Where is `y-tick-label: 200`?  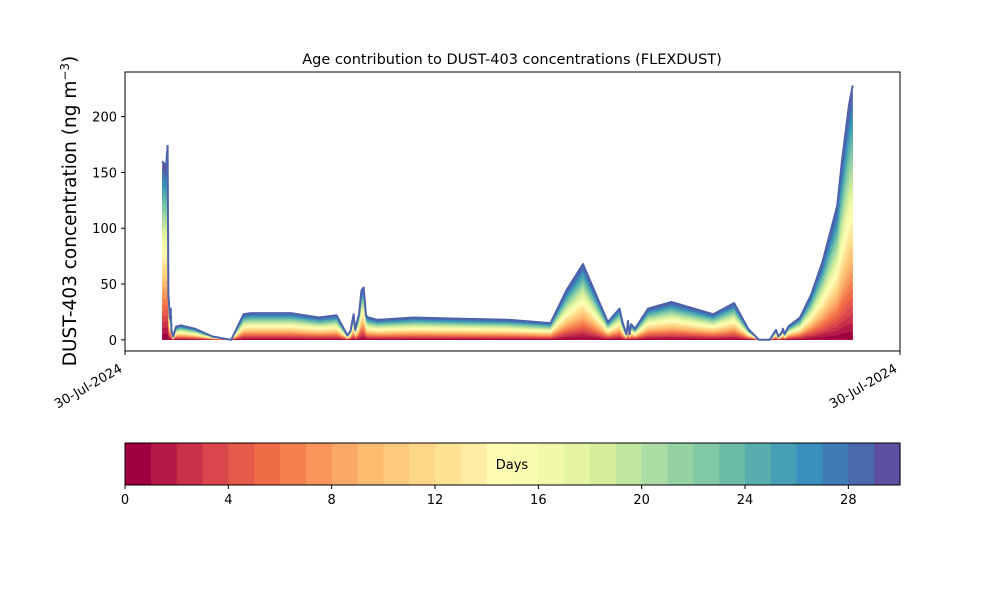 y-tick-label: 200 is located at coordinates (104, 118).